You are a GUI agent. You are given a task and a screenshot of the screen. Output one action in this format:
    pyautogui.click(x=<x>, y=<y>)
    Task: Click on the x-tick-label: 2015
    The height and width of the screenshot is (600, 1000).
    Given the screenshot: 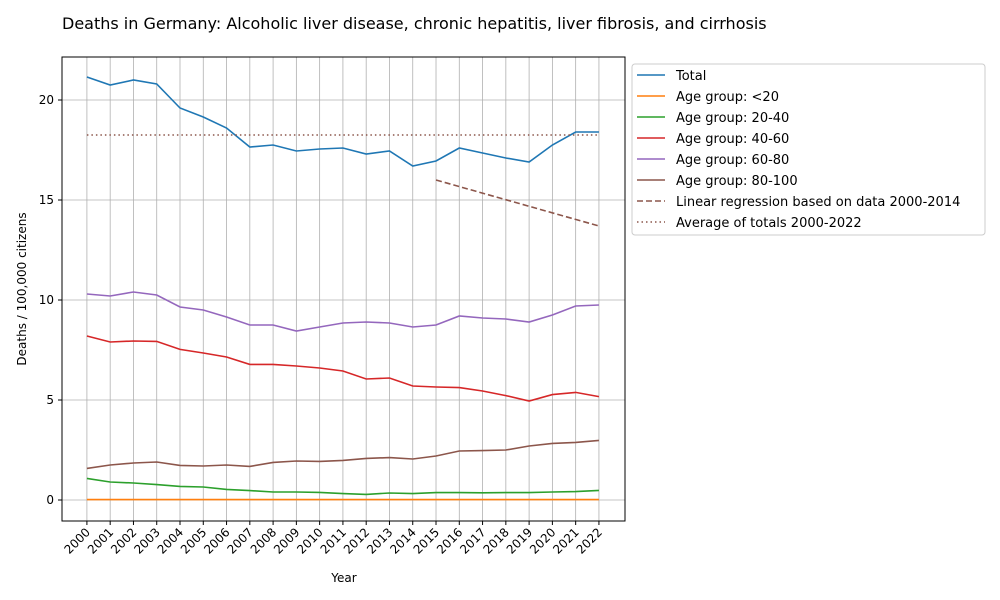 What is the action you would take?
    pyautogui.click(x=426, y=540)
    